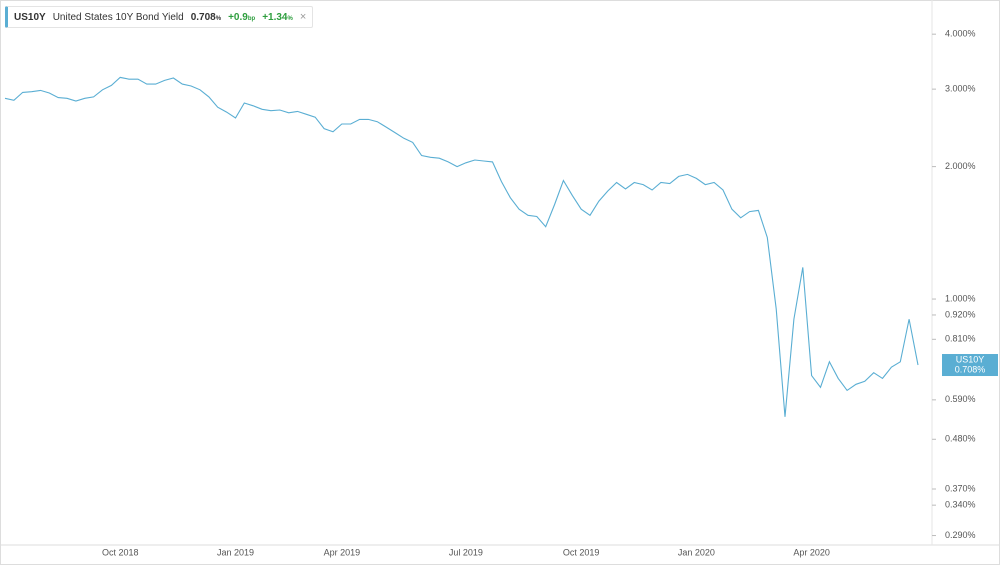 This screenshot has width=1000, height=565. I want to click on price: 0.708%, so click(206, 17).